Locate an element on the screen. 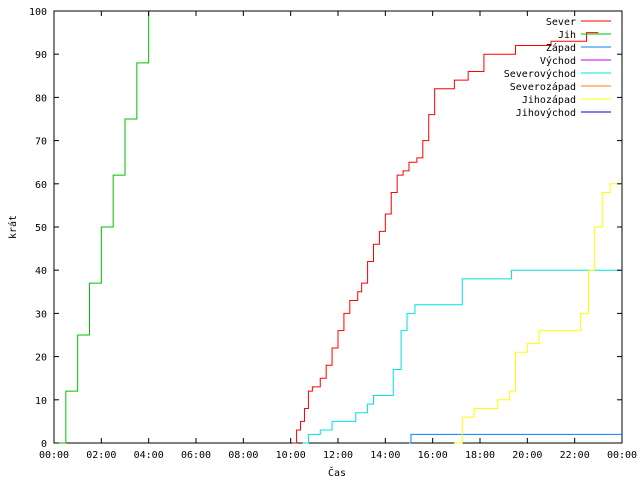  y-tick-label: 50 is located at coordinates (41, 228).